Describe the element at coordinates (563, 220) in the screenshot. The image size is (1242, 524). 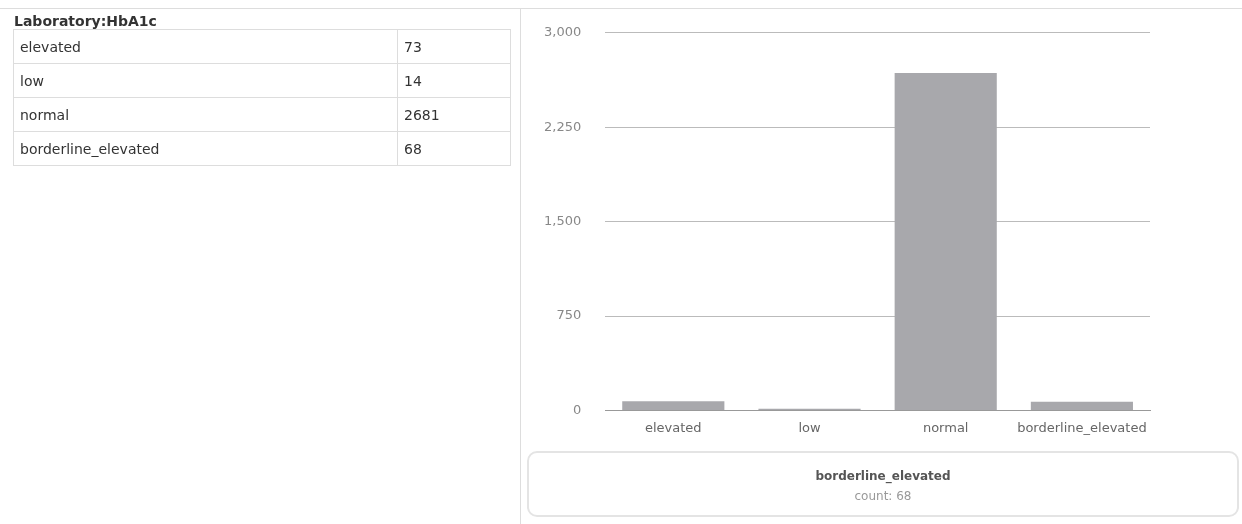
I see `y-tick-label: 1,500` at that location.